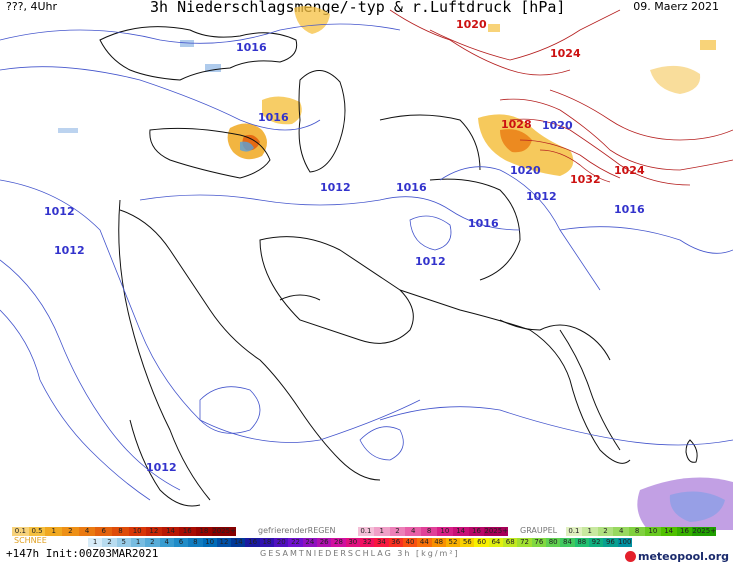  I want to click on legend-swatch: 92, so click(596, 542).